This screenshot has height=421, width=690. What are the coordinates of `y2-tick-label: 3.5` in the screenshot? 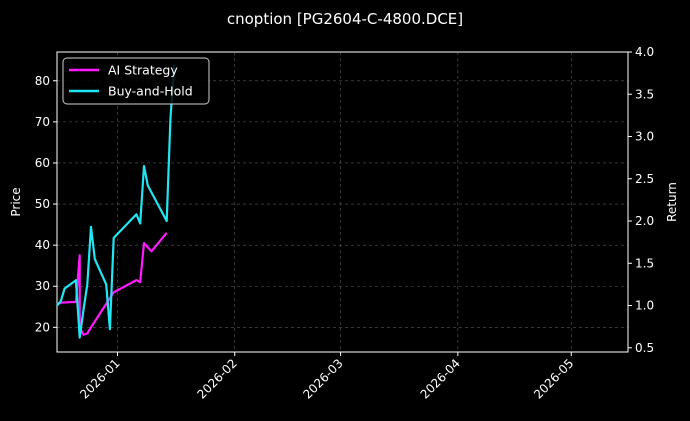 It's located at (644, 94).